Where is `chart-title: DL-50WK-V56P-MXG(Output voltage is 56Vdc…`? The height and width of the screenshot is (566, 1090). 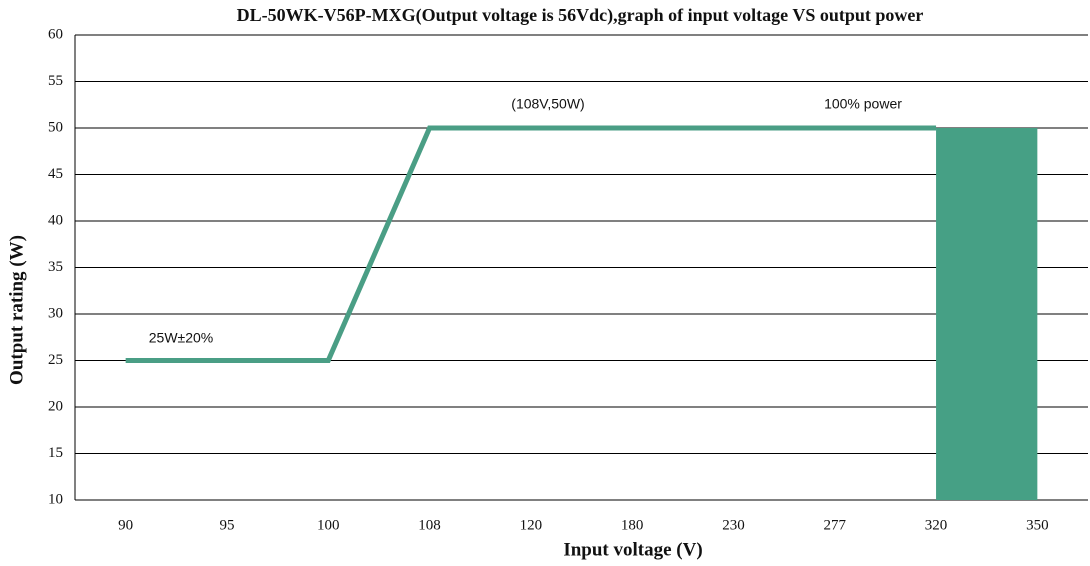
chart-title: DL-50WK-V56P-MXG(Output voltage is 56Vdc… is located at coordinates (580, 15).